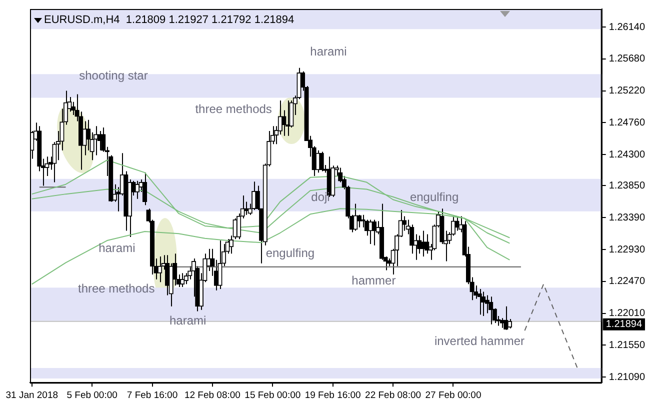  Describe the element at coordinates (374, 280) in the screenshot. I see `annotation: hammer` at that location.